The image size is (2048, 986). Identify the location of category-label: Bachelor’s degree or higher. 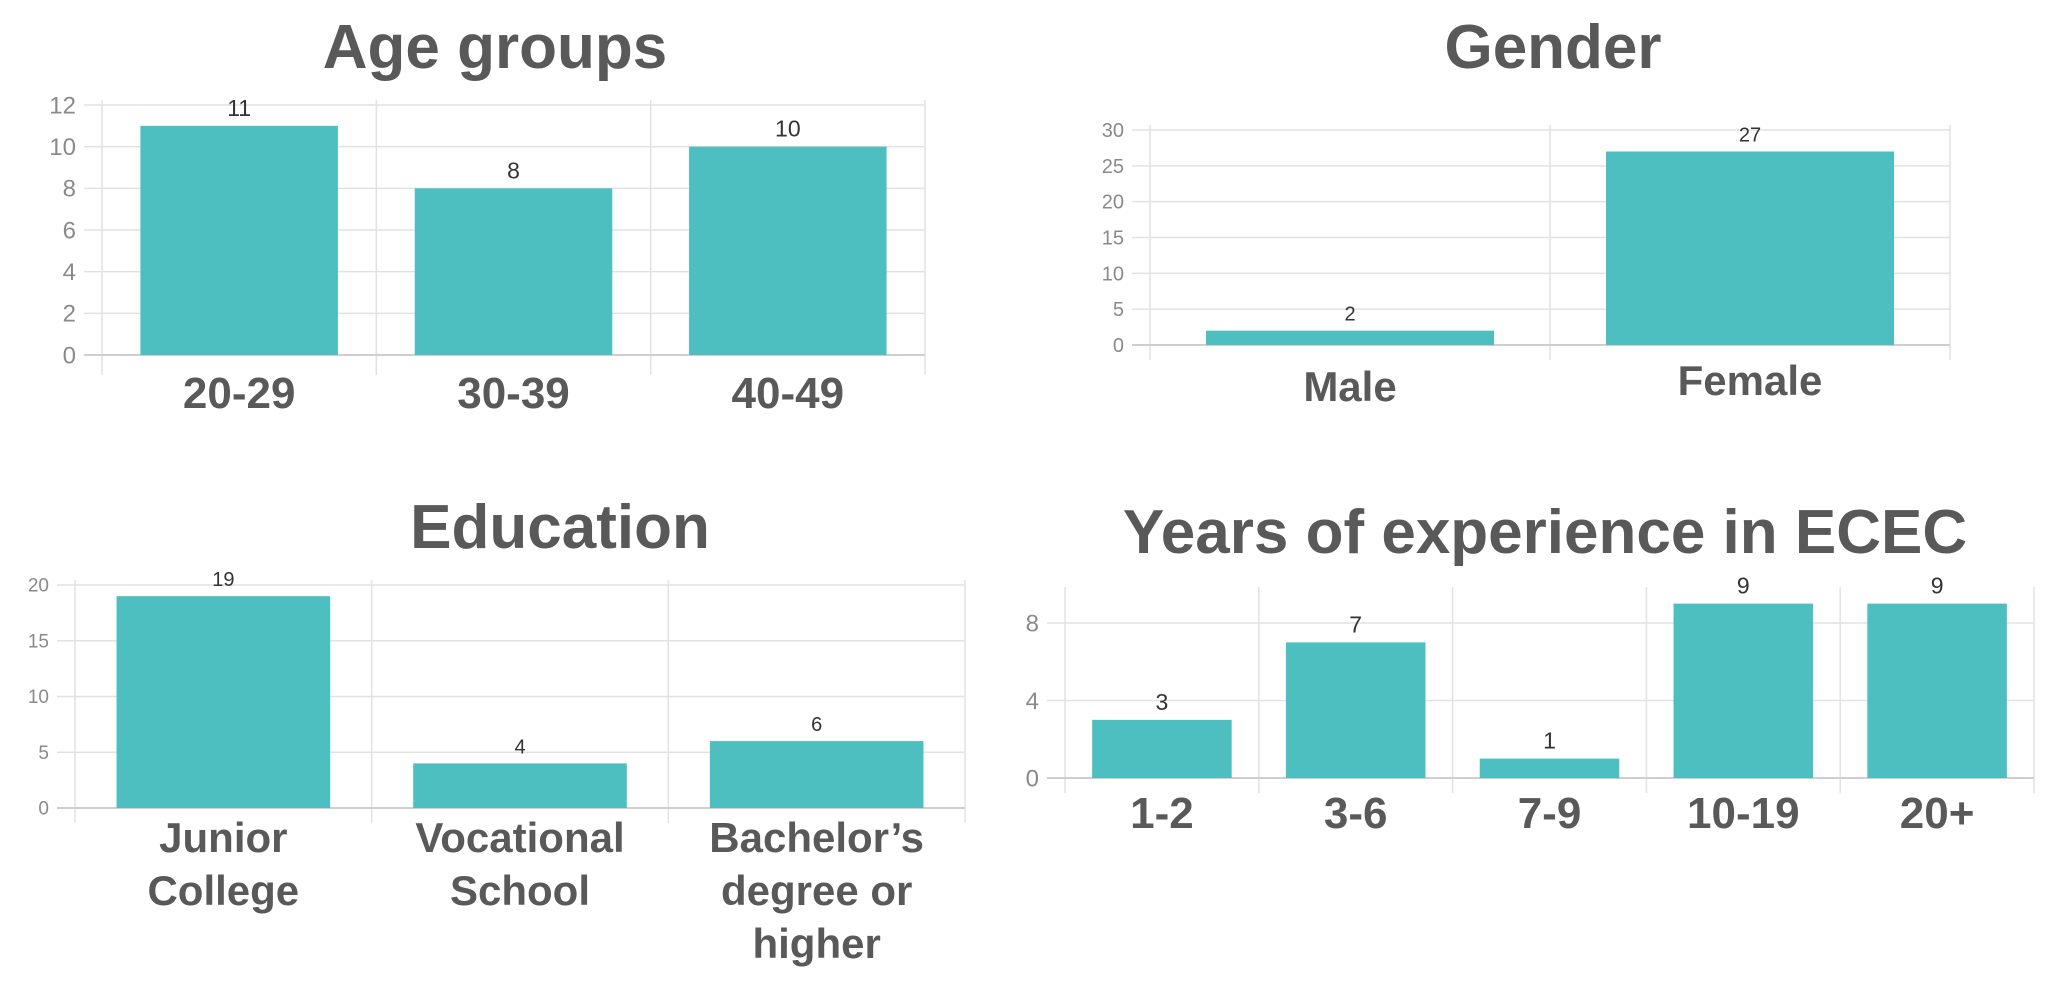
(816, 890).